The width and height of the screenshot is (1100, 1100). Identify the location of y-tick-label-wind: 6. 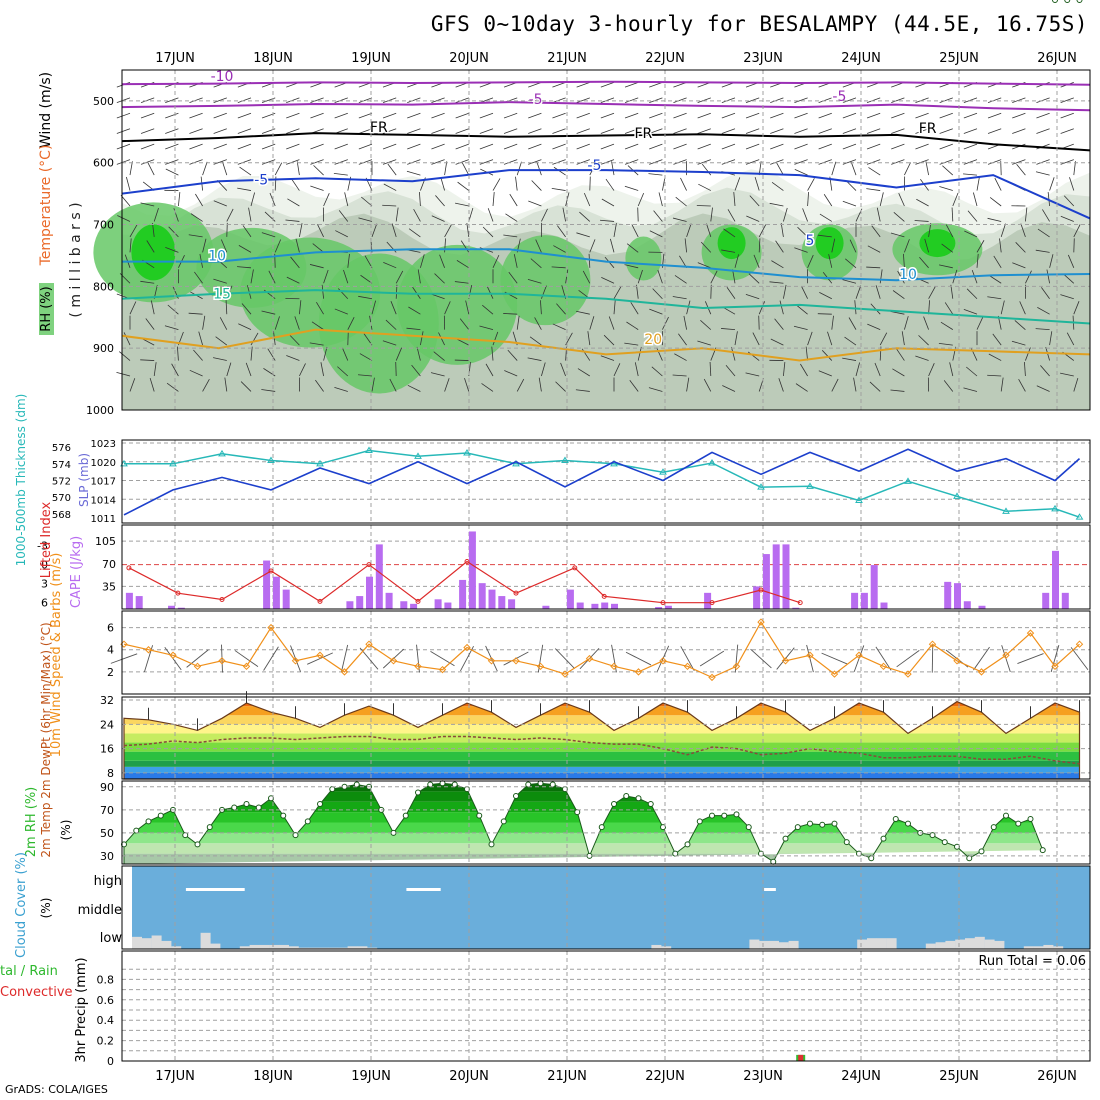
(110, 628).